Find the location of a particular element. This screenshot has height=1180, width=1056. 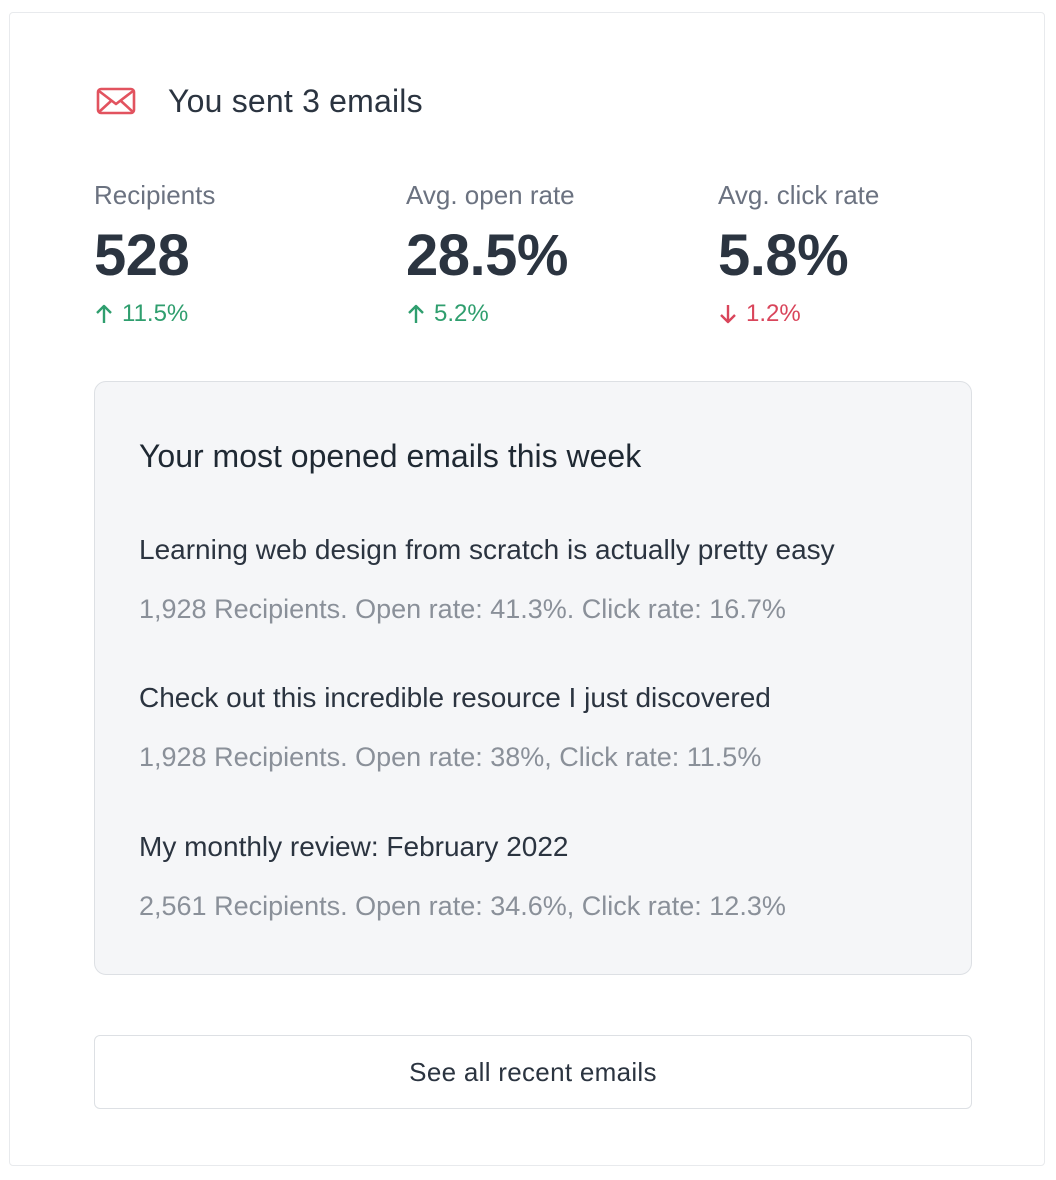

panel-title: Your most opened emails this week is located at coordinates (390, 456).